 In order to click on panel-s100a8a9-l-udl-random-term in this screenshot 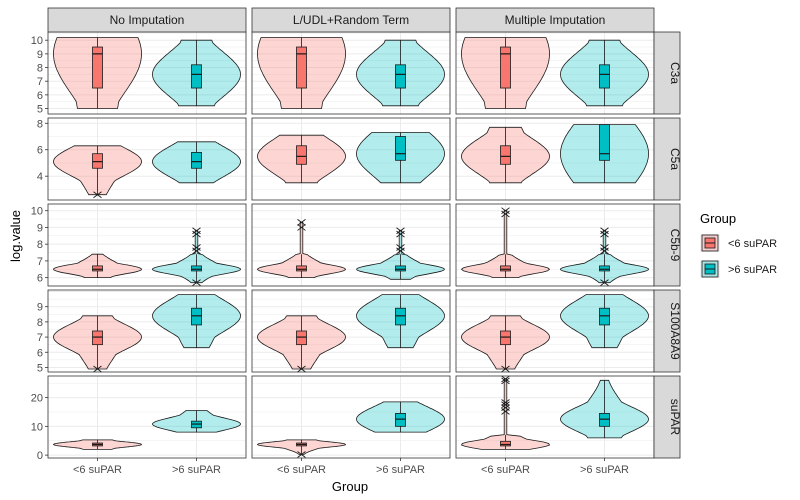, I will do `click(351, 331)`.